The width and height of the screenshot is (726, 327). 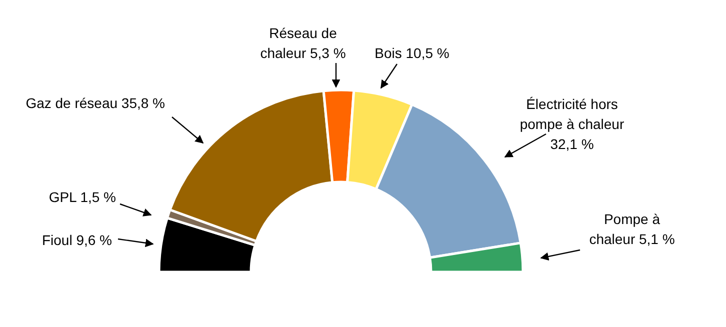 I want to click on slice-label: Pompe à chaleur 5,1 %, so click(x=632, y=229).